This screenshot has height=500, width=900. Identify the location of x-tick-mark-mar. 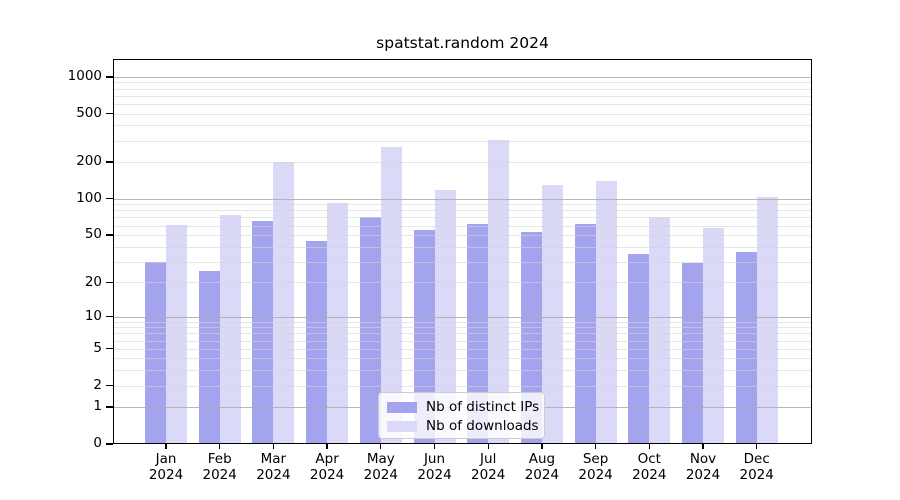
(273, 446).